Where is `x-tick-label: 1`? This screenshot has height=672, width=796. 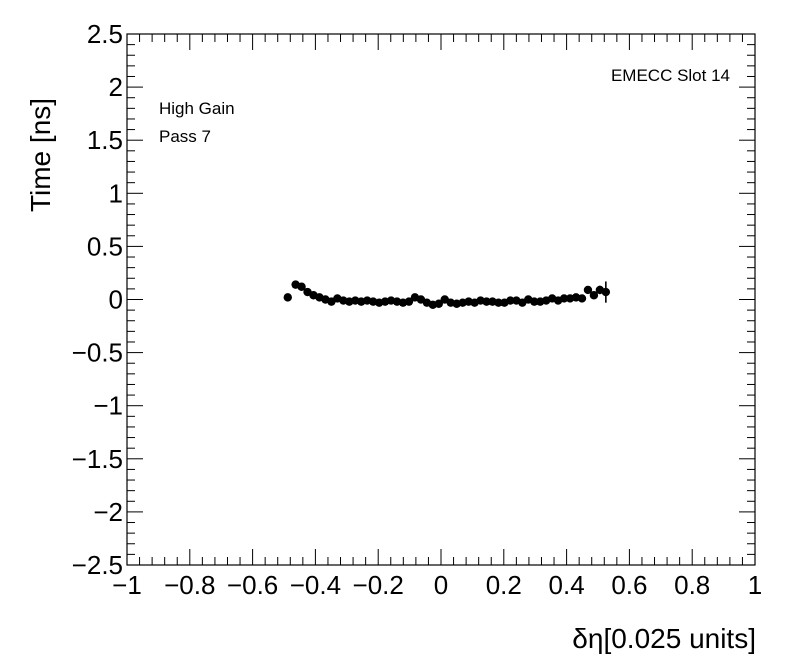
x-tick-label: 1 is located at coordinates (755, 585).